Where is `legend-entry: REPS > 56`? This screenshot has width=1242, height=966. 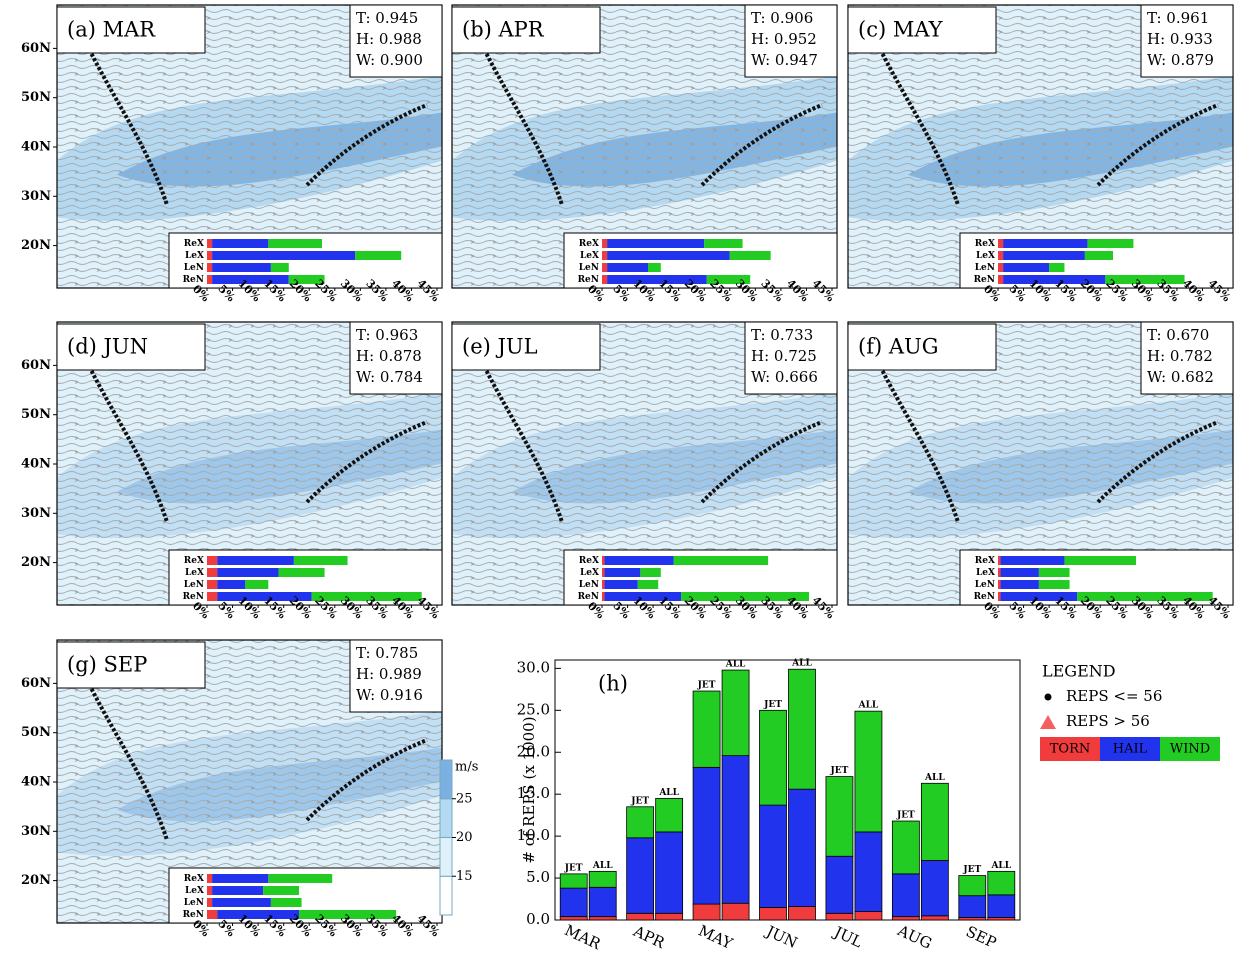 legend-entry: REPS > 56 is located at coordinates (1108, 721).